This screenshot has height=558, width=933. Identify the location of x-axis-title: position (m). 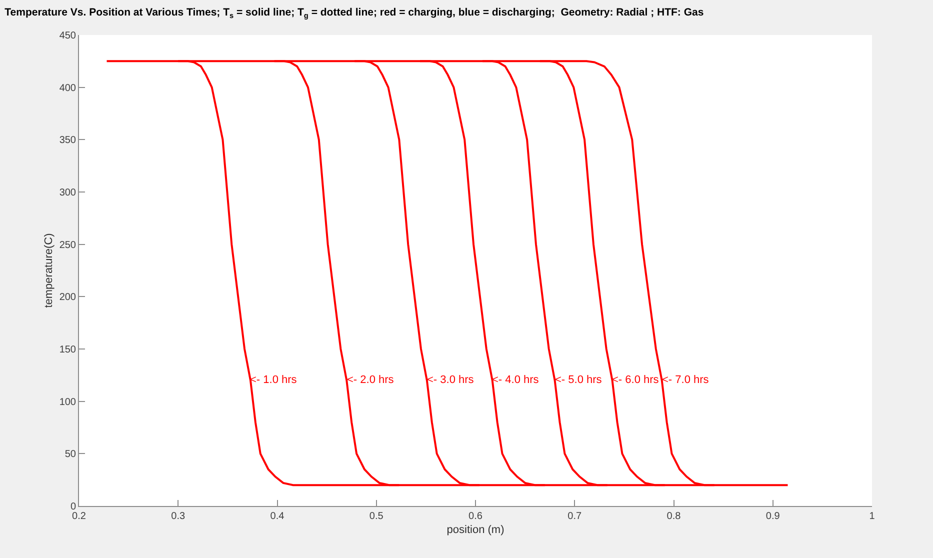
(475, 530).